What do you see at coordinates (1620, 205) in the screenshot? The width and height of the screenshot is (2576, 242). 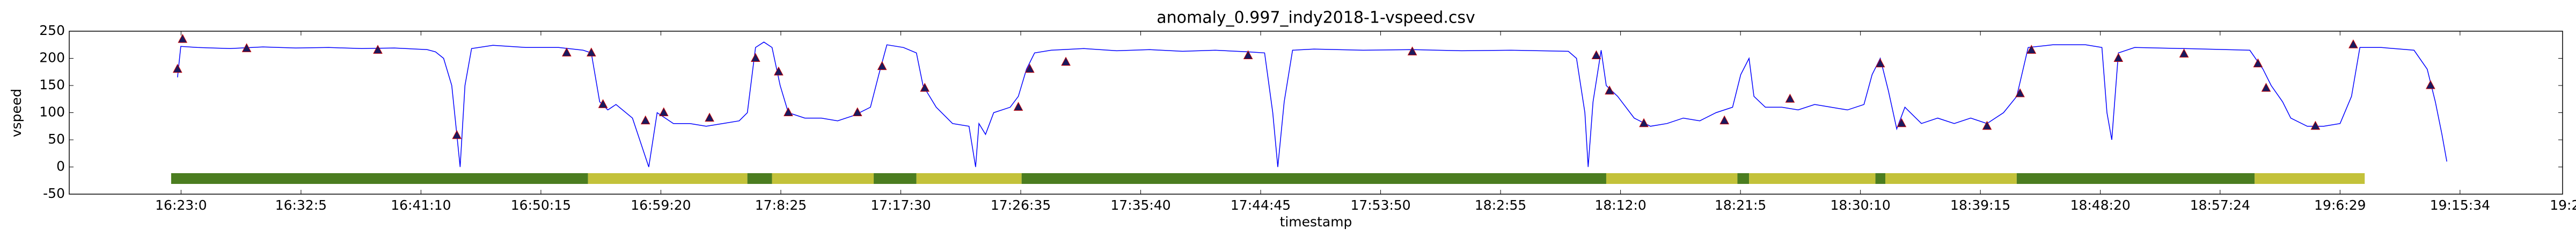 I see `x-tick-label: 18:12:0` at bounding box center [1620, 205].